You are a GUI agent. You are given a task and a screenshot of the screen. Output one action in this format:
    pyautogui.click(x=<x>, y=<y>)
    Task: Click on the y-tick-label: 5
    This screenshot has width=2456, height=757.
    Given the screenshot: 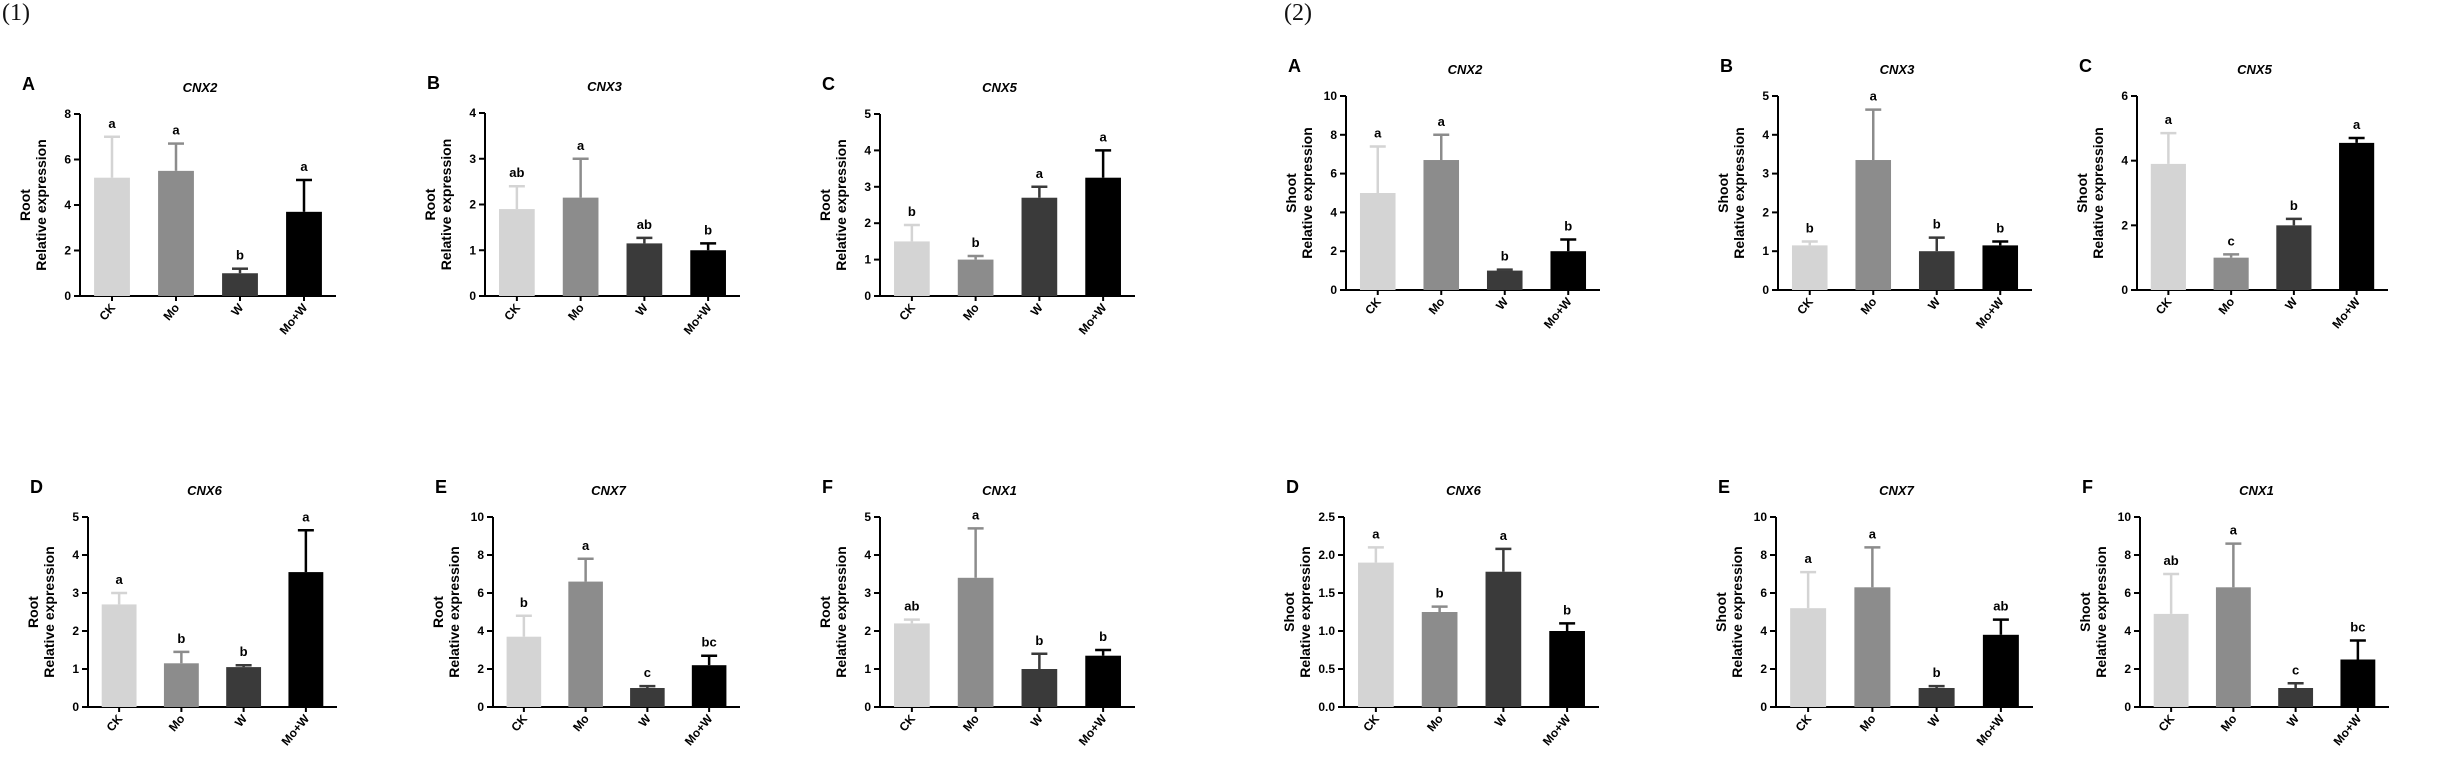 What is the action you would take?
    pyautogui.click(x=1765, y=96)
    